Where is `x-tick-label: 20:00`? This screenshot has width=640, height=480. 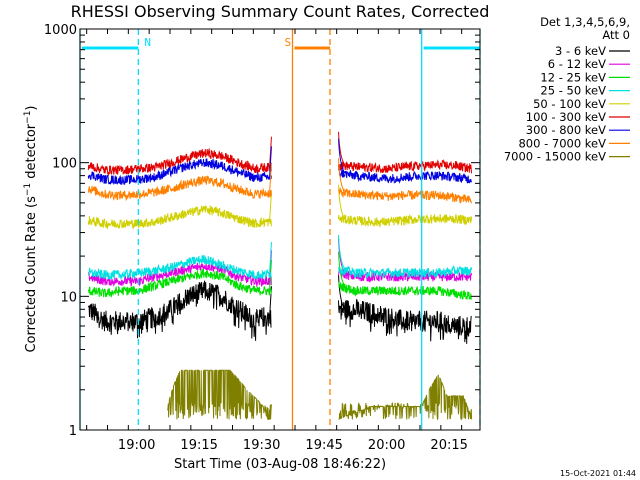
x-tick-label: 20:00 is located at coordinates (386, 445).